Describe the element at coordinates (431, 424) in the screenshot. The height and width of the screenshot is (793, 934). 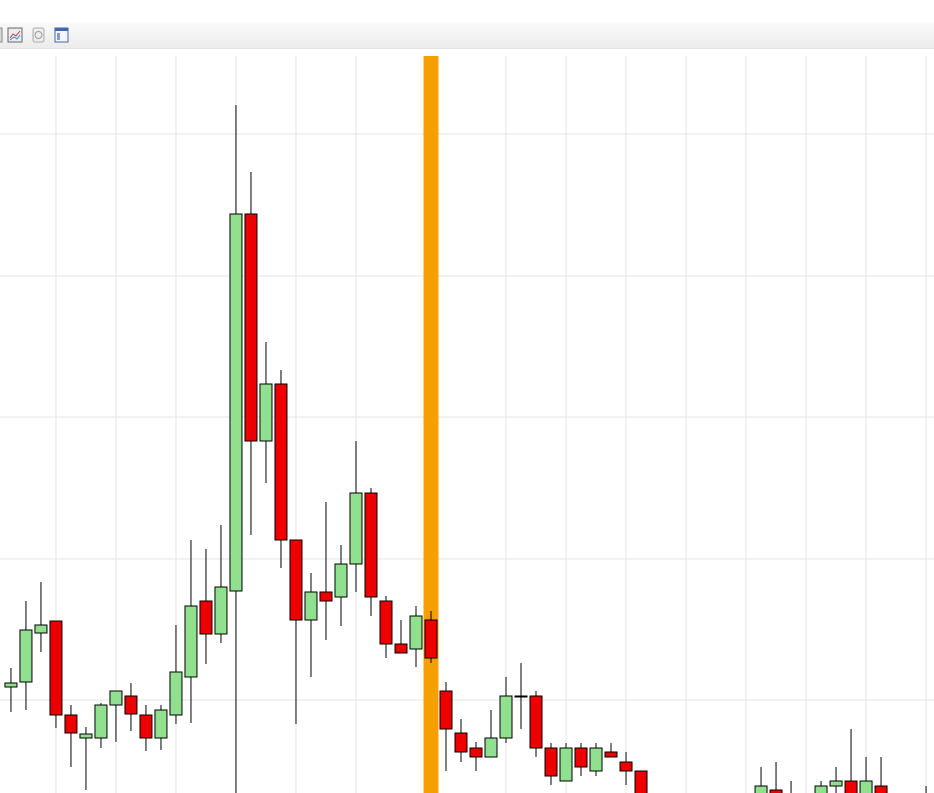
I see `highlight-band` at that location.